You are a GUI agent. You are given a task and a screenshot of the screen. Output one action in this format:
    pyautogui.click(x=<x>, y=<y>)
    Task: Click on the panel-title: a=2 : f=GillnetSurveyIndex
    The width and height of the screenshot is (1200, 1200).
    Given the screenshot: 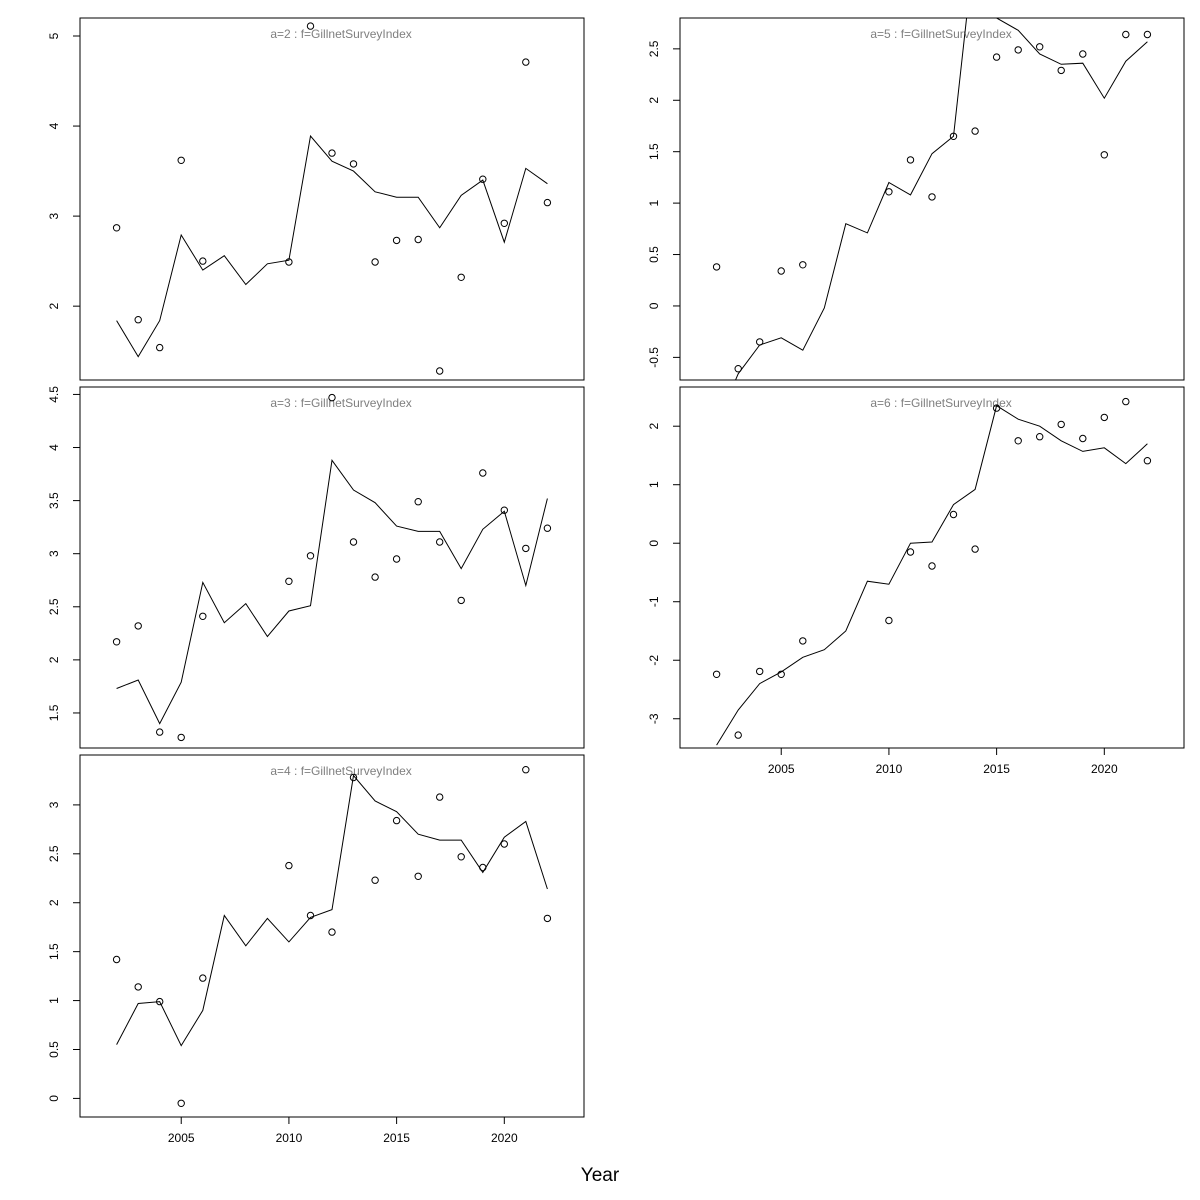 What is the action you would take?
    pyautogui.click(x=340, y=34)
    